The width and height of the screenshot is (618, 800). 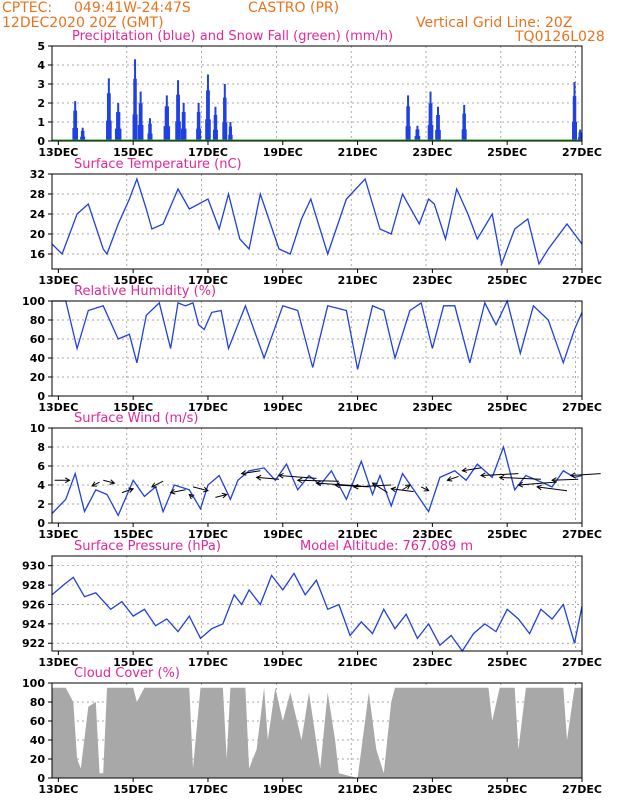 What do you see at coordinates (41, 46) in the screenshot?
I see `precip-ytick-label-5: 5` at bounding box center [41, 46].